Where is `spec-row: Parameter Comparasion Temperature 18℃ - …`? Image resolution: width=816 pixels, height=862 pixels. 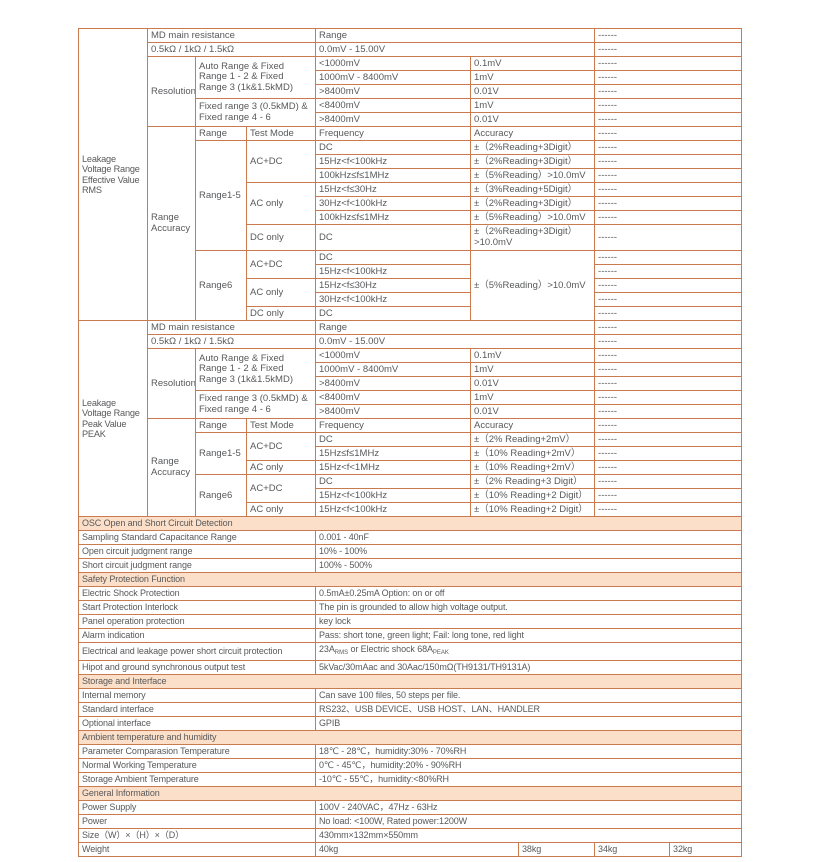 spec-row: Parameter Comparasion Temperature 18℃ - … is located at coordinates (410, 751).